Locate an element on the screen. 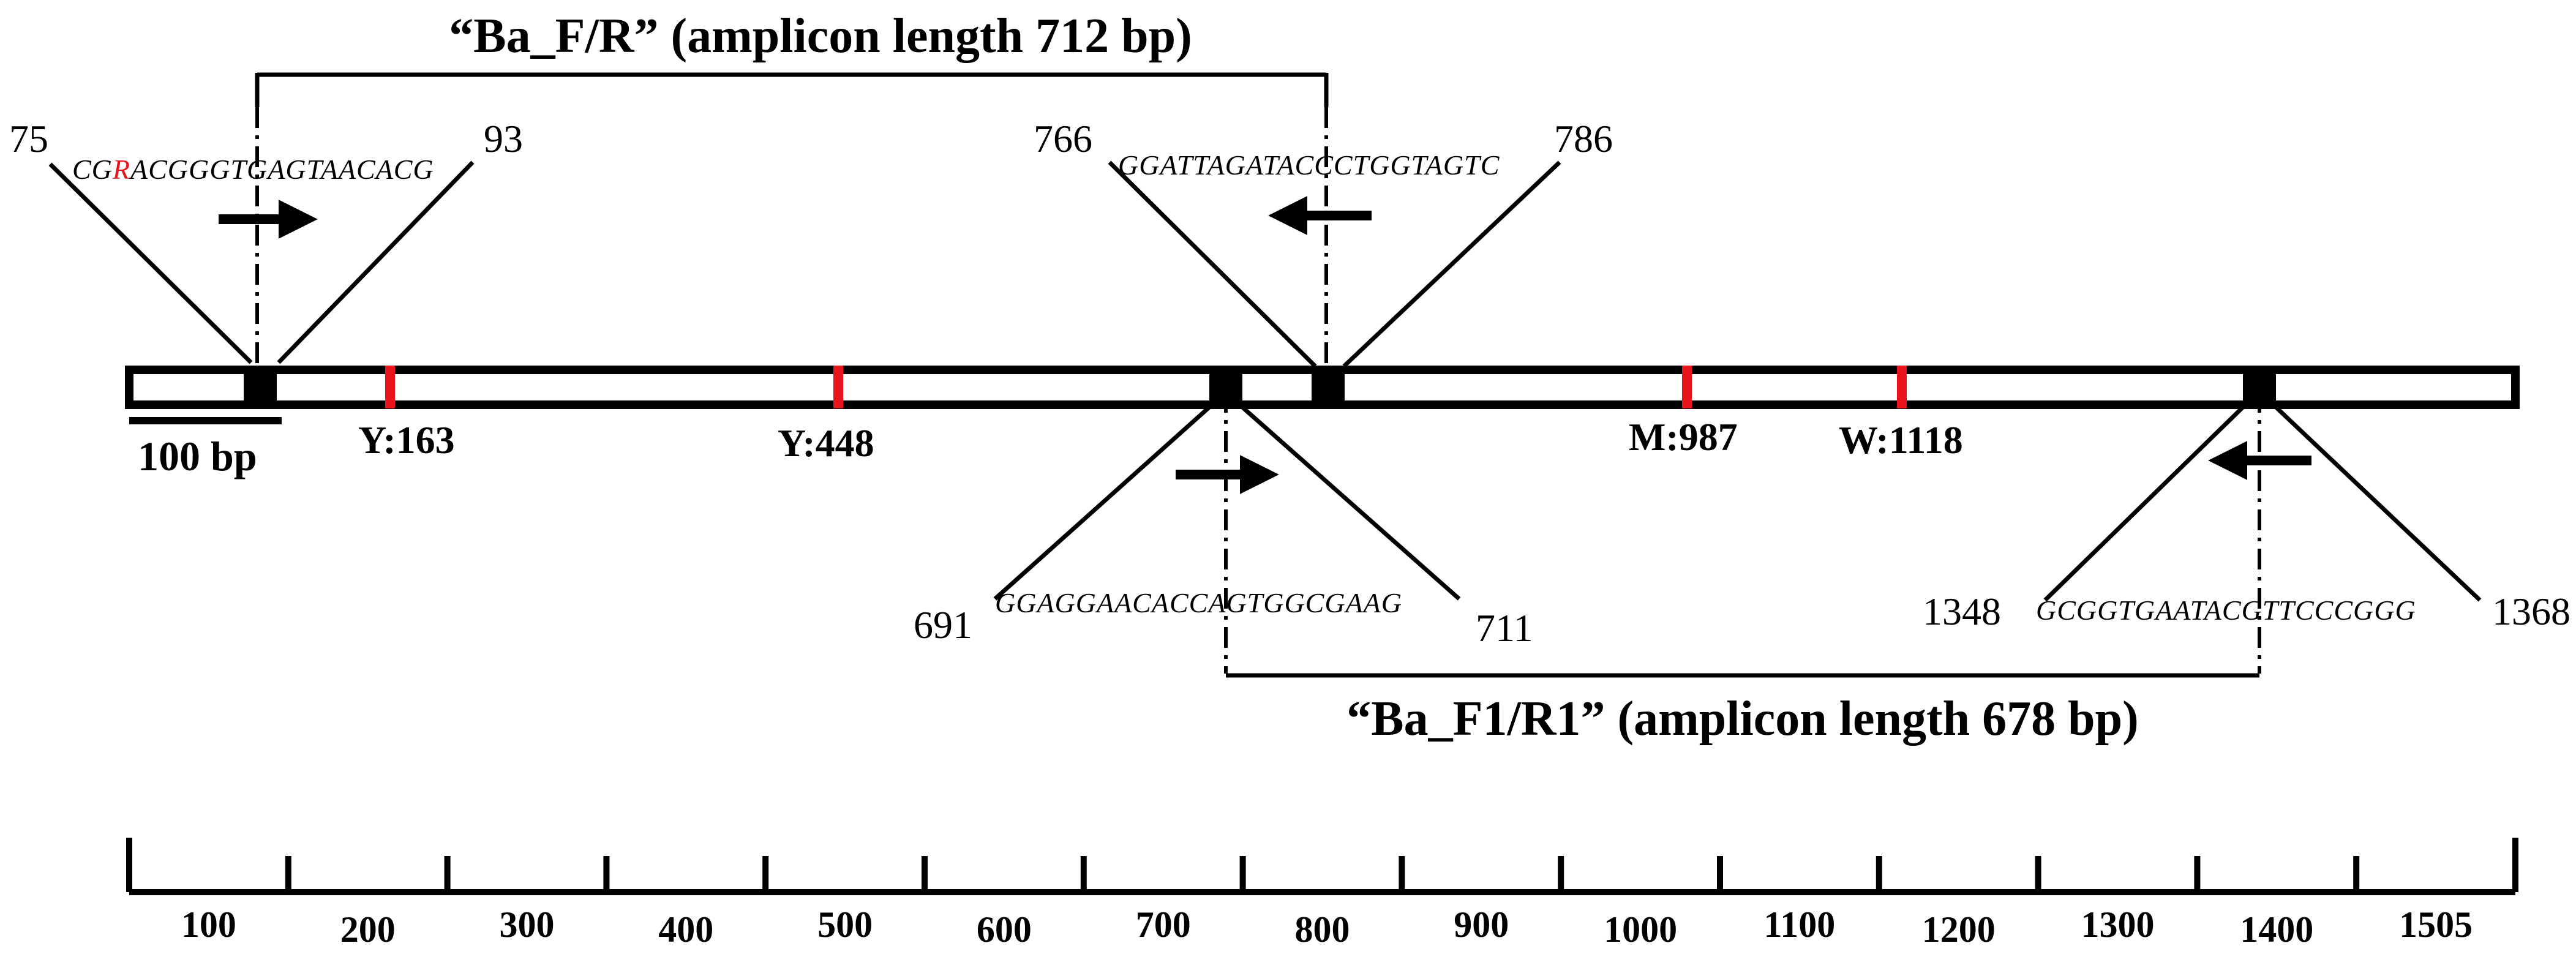  primer-r-sequence: GGATTAGATACCCTGGTAGTC is located at coordinates (1309, 165).